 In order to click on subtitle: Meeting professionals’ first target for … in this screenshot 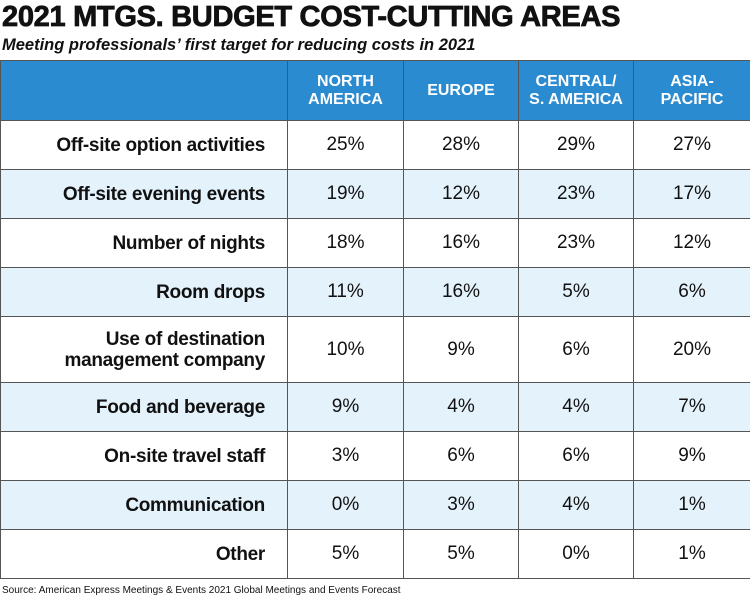, I will do `click(239, 45)`.